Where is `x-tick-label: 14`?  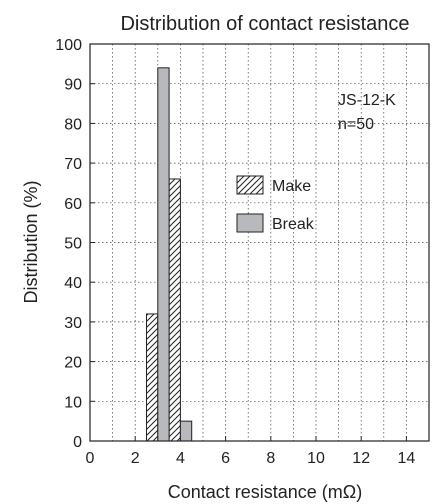
x-tick-label: 14 is located at coordinates (407, 458).